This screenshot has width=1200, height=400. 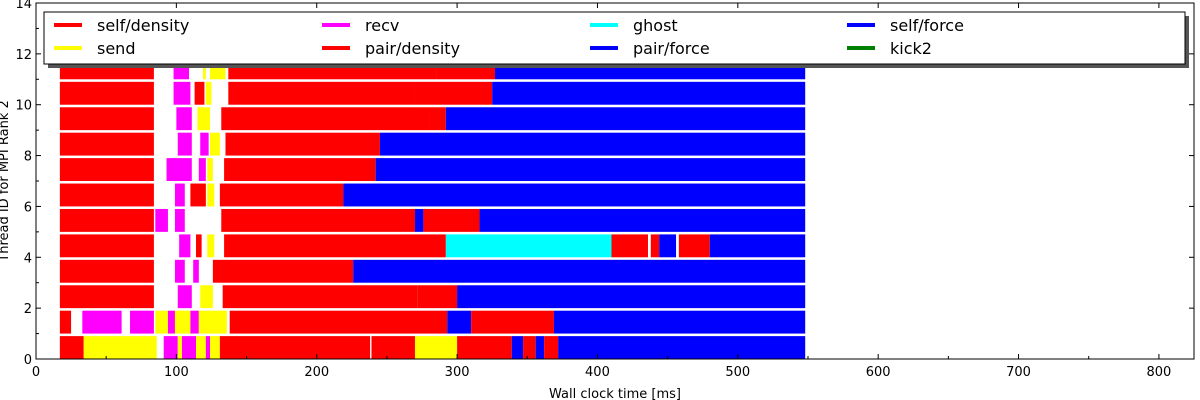 I want to click on y-tick-label: 12, so click(x=23, y=55).